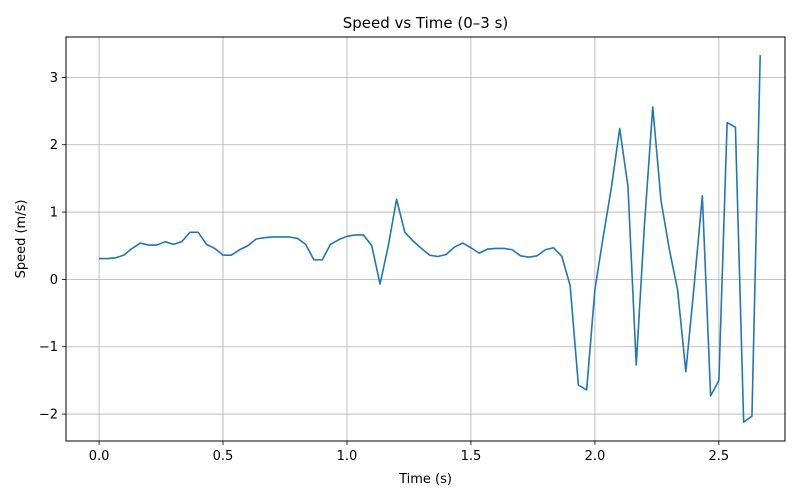  Describe the element at coordinates (48, 347) in the screenshot. I see `y-tick-label: −1` at that location.